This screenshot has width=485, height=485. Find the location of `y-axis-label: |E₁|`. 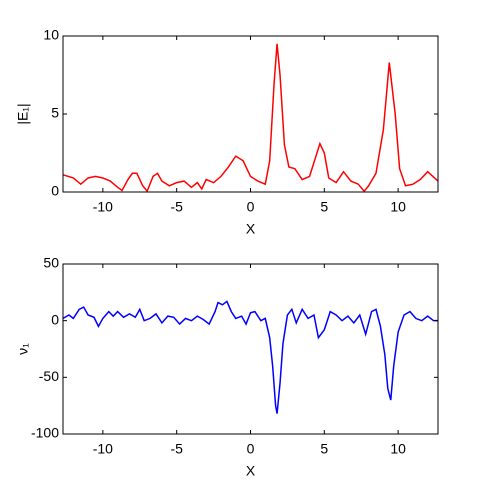

y-axis-label: |E₁| is located at coordinates (23, 113).